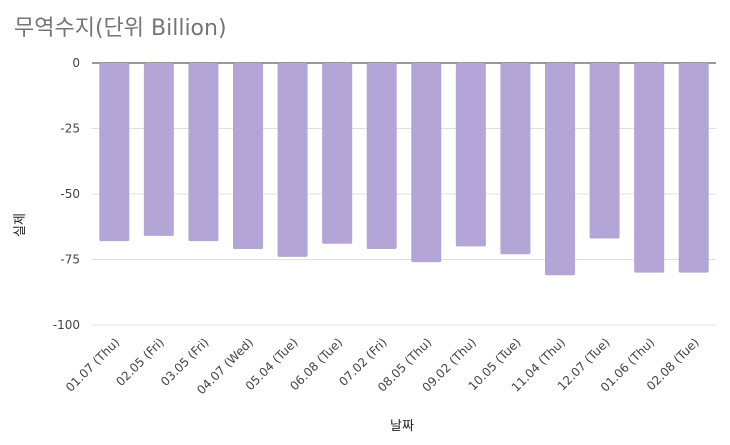 This screenshot has height=445, width=730. What do you see at coordinates (76, 63) in the screenshot?
I see `y-tick-label: 0` at bounding box center [76, 63].